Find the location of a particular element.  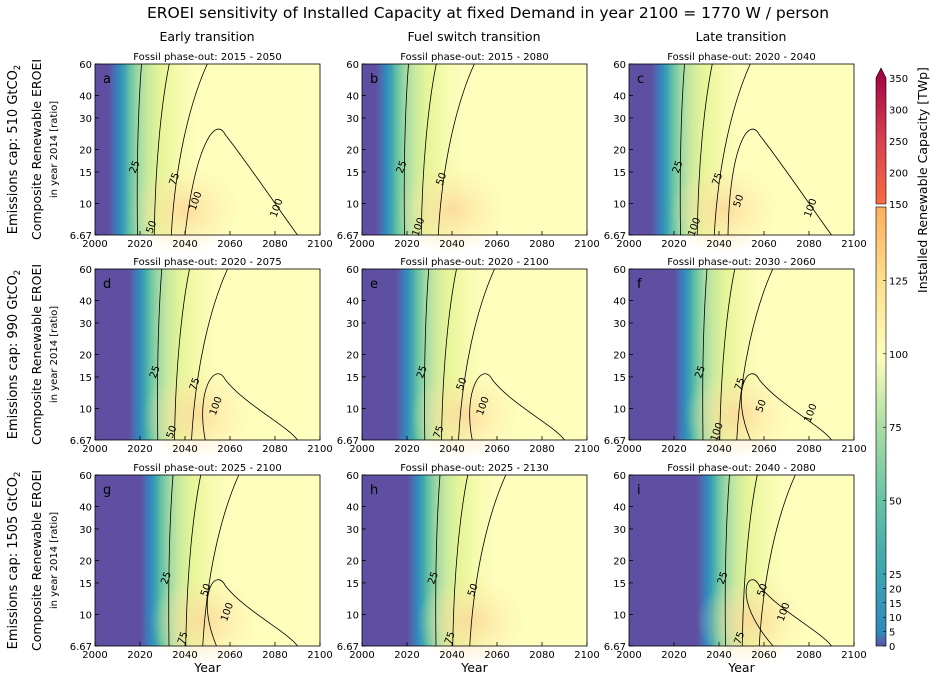

colorbar-tick-label: 75 is located at coordinates (895, 428).